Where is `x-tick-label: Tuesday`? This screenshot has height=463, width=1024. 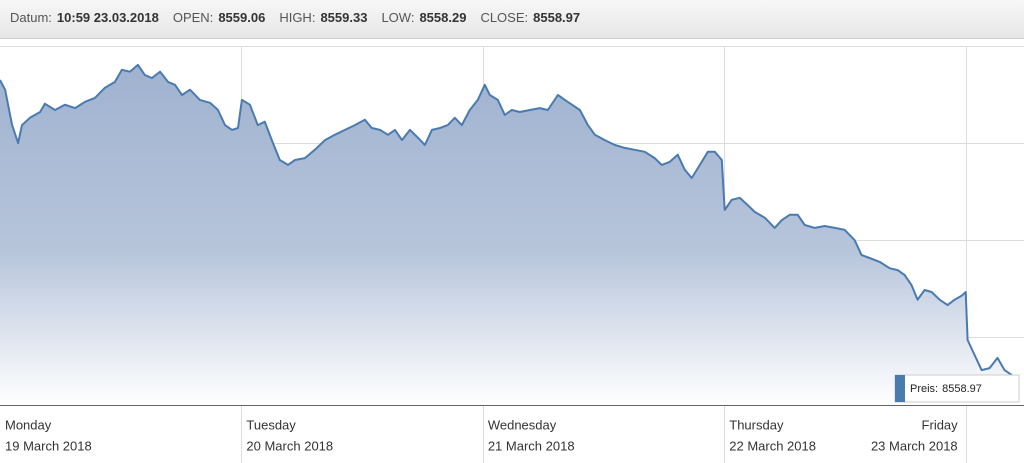
x-tick-label: Tuesday is located at coordinates (271, 424).